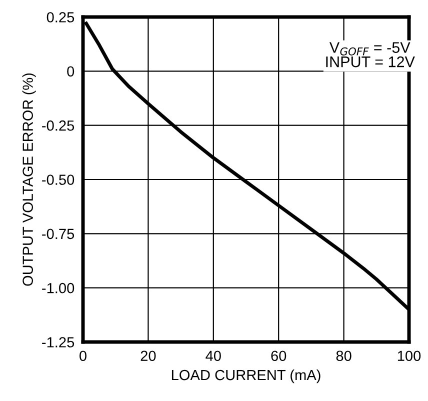 This screenshot has height=401, width=428. What do you see at coordinates (58, 288) in the screenshot?
I see `y-tick-label: -1.00` at bounding box center [58, 288].